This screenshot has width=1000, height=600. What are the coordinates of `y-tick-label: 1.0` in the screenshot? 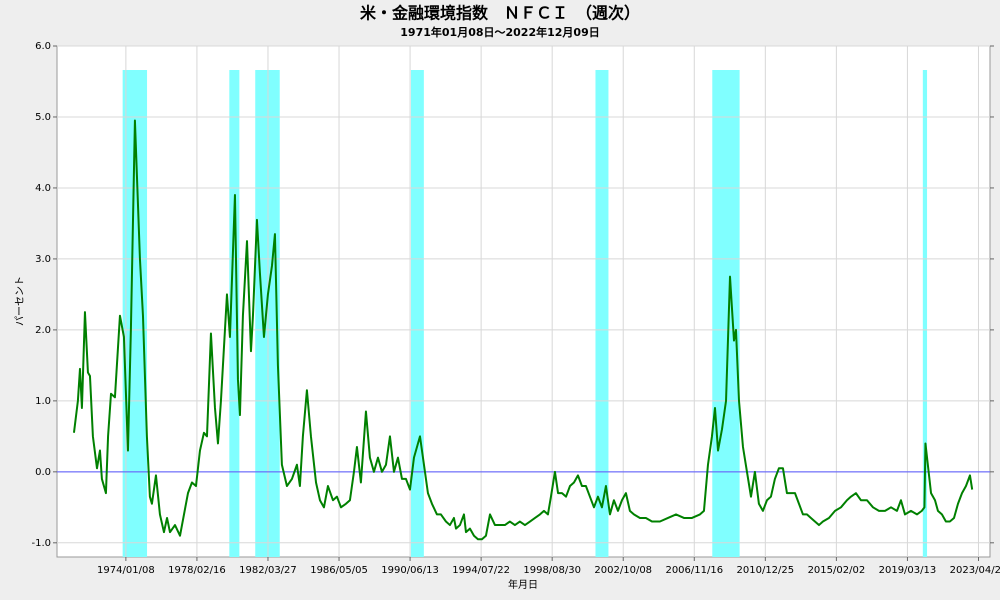 It's located at (43, 401).